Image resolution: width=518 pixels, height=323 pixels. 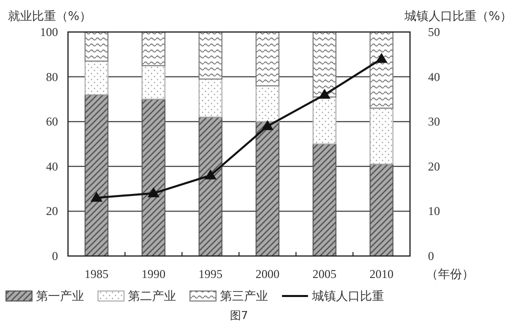 I want to click on y-tick-label: 40, so click(x=52, y=166).